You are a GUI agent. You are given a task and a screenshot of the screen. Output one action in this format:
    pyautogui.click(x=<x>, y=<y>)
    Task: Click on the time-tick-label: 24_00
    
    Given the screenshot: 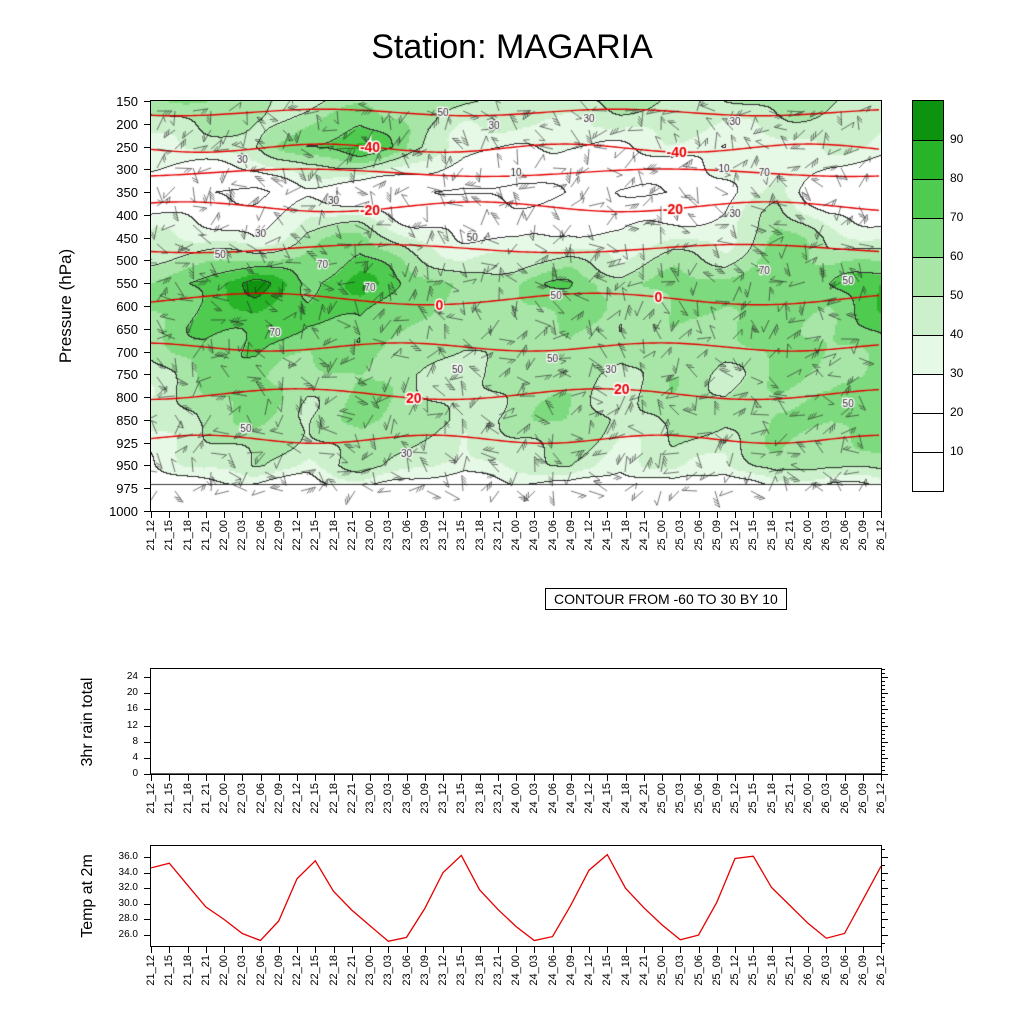 What is the action you would take?
    pyautogui.click(x=516, y=798)
    